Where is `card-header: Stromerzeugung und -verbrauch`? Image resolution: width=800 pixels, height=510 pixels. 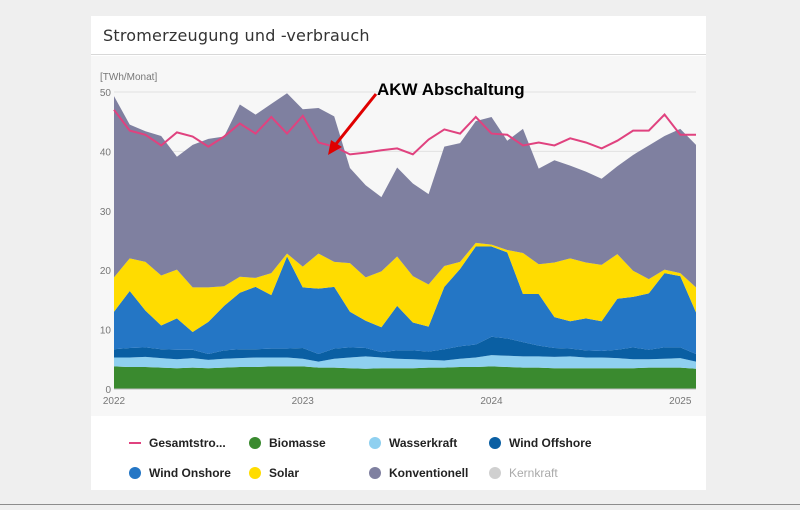
card-header: Stromerzeugung und -verbrauch is located at coordinates (398, 35).